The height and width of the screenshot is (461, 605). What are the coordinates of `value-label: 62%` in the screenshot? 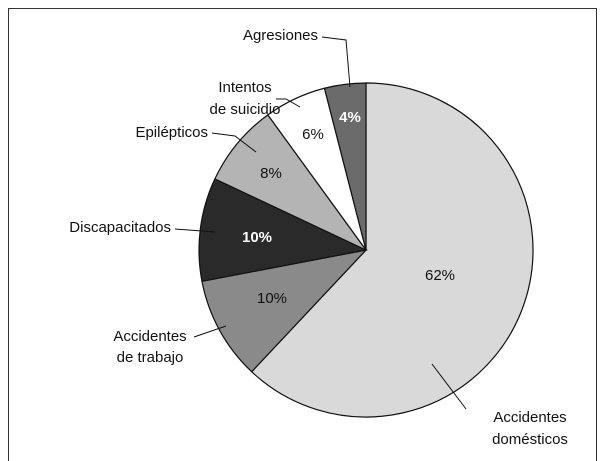 It's located at (440, 275).